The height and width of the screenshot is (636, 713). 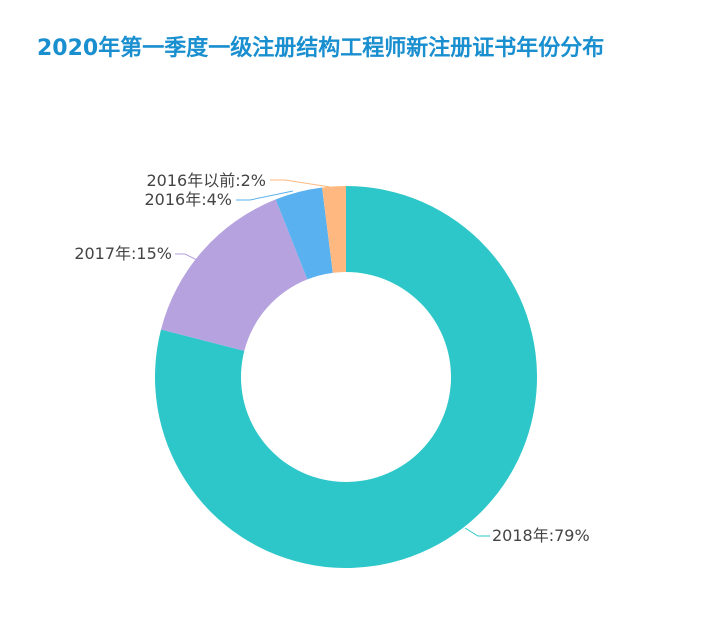 I want to click on slice-label: 2016年以前:2%, so click(x=207, y=180).